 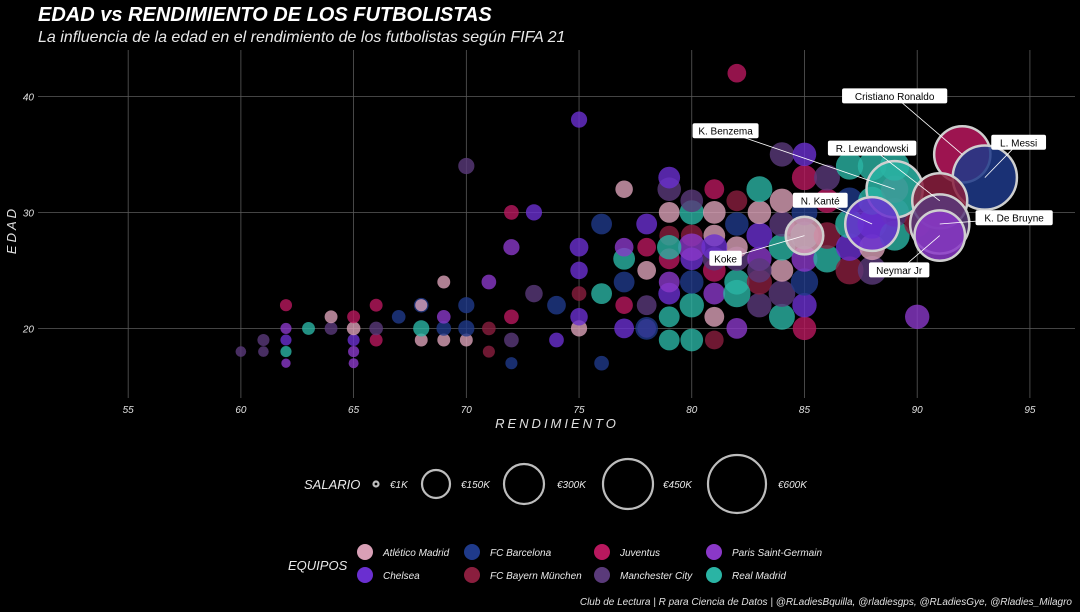 I want to click on x-tick-label: 90, so click(x=918, y=410).